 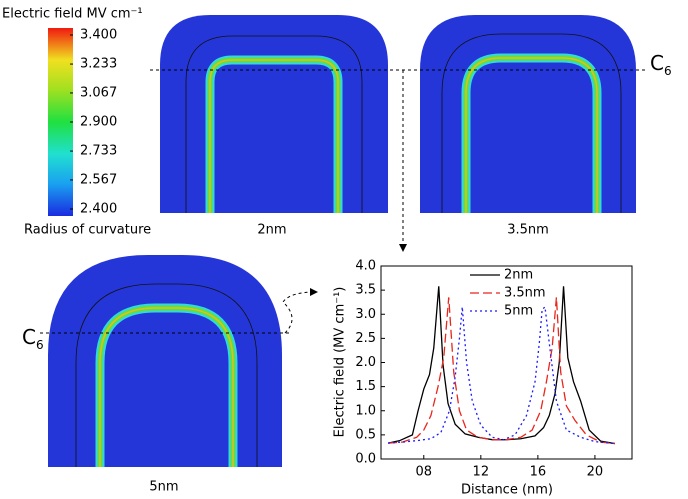 What do you see at coordinates (525, 293) in the screenshot?
I see `legend-label: 3.5nm` at bounding box center [525, 293].